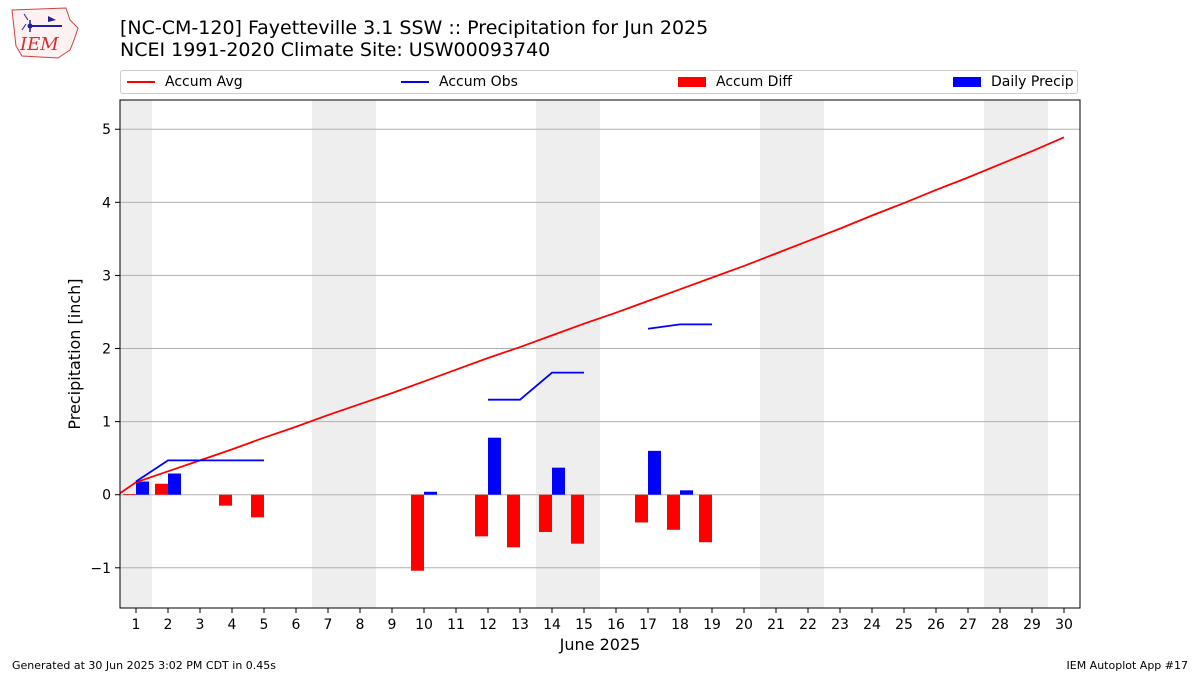  What do you see at coordinates (478, 82) in the screenshot?
I see `legend-label: Accum Obs` at bounding box center [478, 82].